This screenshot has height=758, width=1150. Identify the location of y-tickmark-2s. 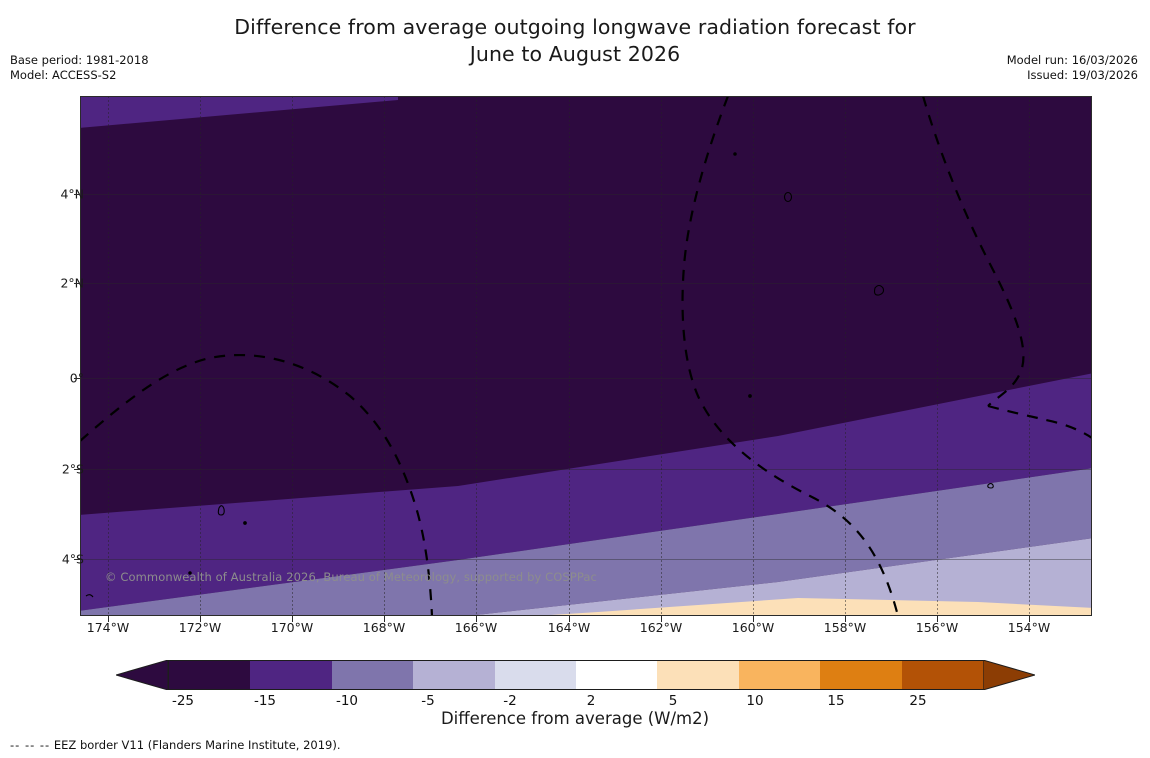
(77, 469).